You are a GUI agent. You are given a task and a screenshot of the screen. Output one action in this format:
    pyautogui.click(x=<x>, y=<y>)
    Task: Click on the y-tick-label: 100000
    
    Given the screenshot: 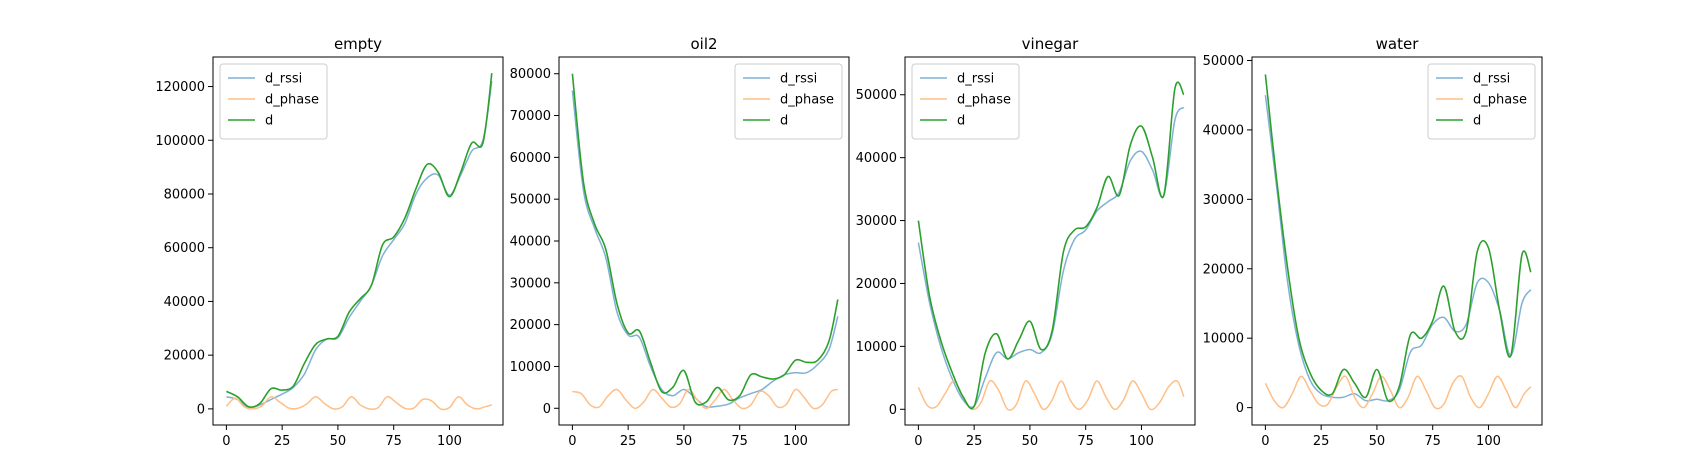 What is the action you would take?
    pyautogui.click(x=180, y=141)
    